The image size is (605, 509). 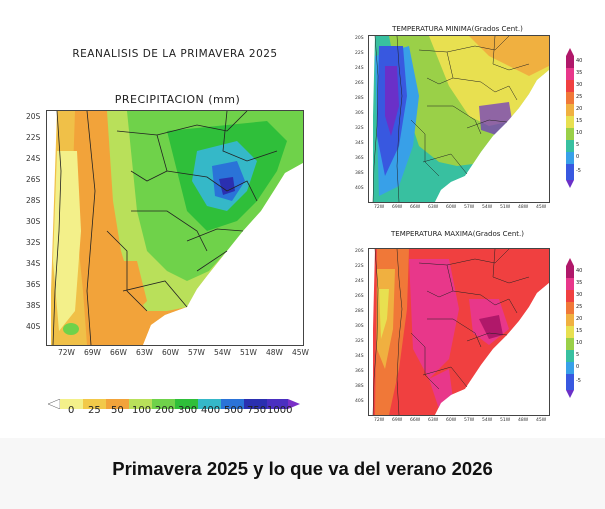 I want to click on lon-tick: 51W, so click(x=505, y=207).